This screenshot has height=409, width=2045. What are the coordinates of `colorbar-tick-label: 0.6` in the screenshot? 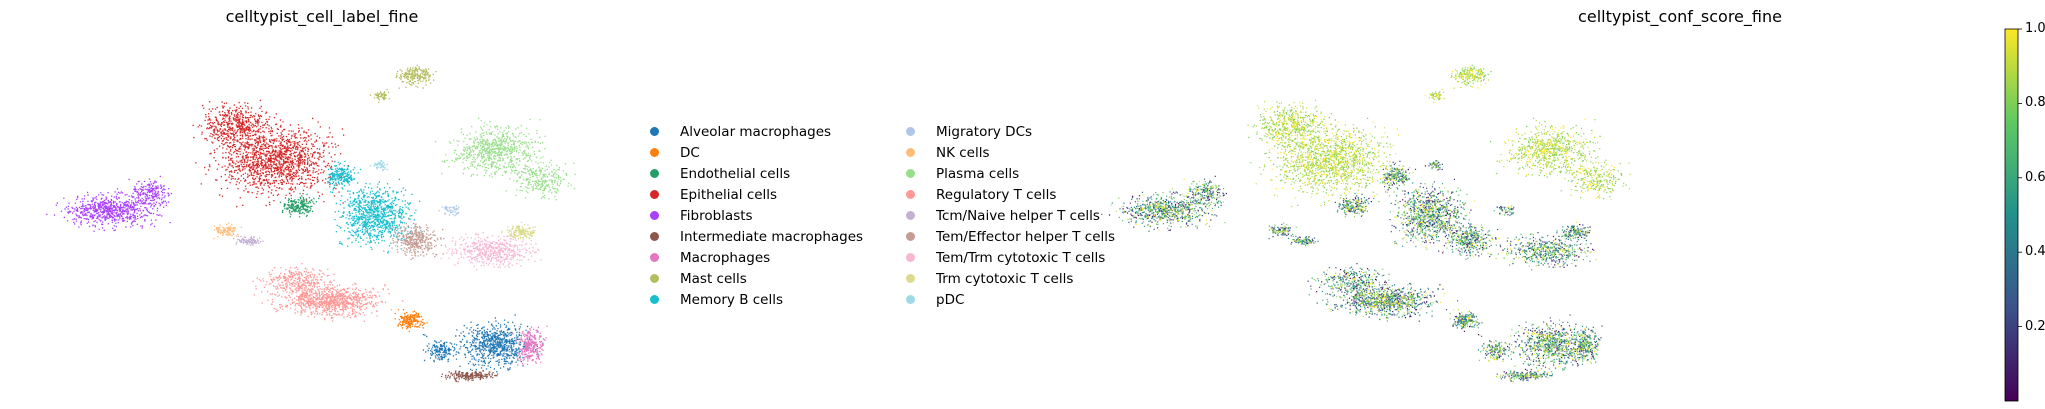 It's located at (2035, 177).